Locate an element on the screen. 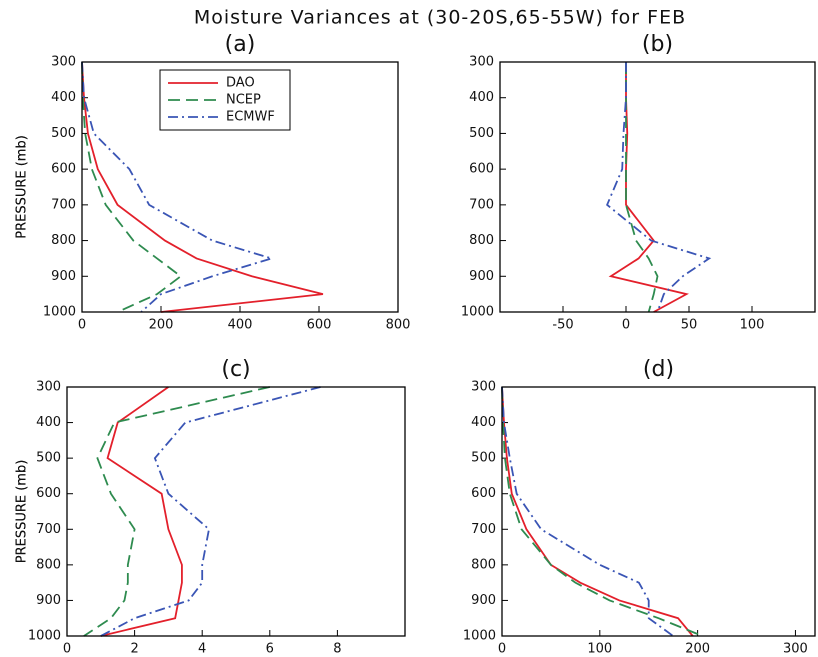 The width and height of the screenshot is (818, 657). x-tick-label: -50 is located at coordinates (562, 325).